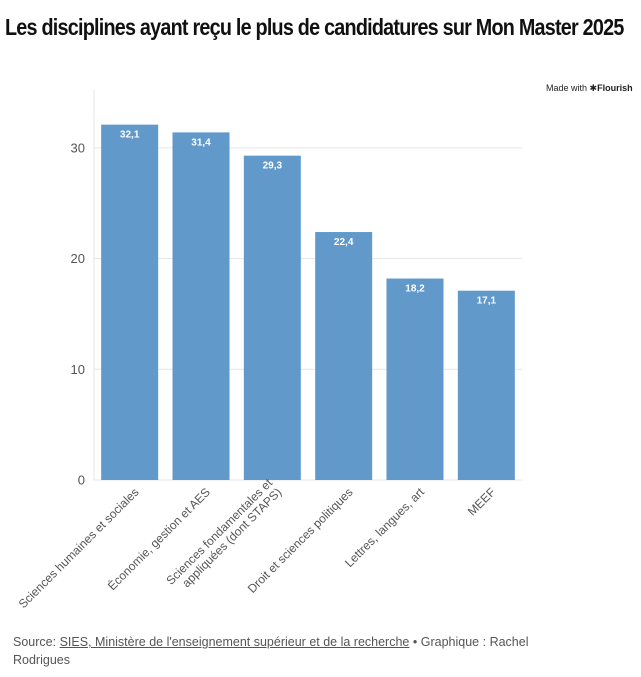  I want to click on x-tick-label-line: MEEF, so click(481, 501).